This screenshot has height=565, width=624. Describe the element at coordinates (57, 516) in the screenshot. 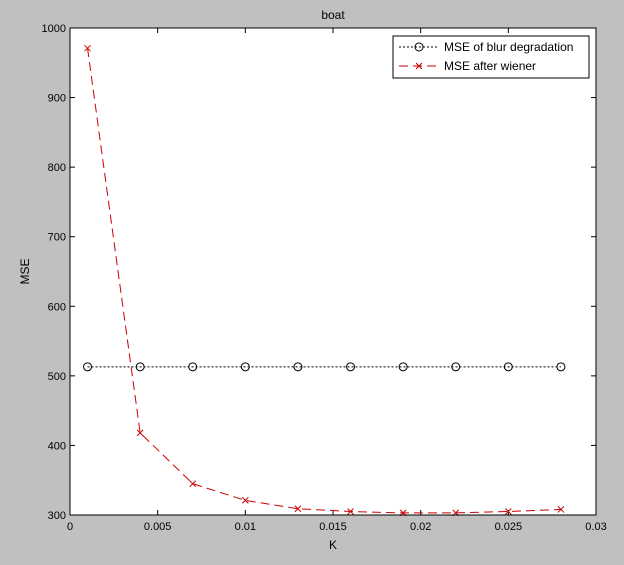

I see `y-tick-label: 300` at that location.